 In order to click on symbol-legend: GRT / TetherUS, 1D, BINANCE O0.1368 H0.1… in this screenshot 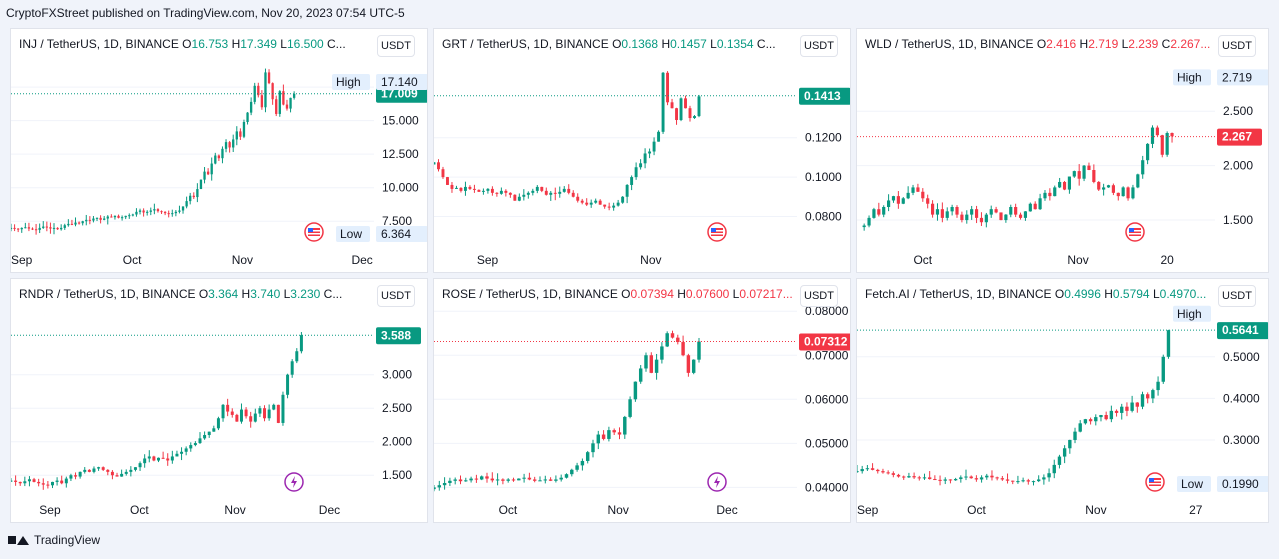, I will do `click(609, 44)`.